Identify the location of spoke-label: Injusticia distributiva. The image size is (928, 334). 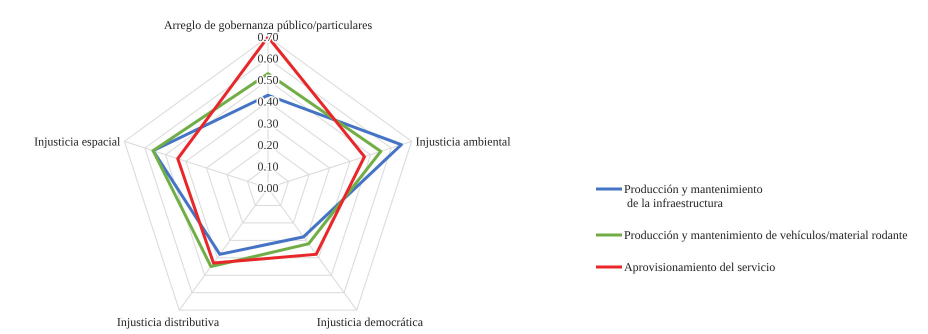
(168, 322).